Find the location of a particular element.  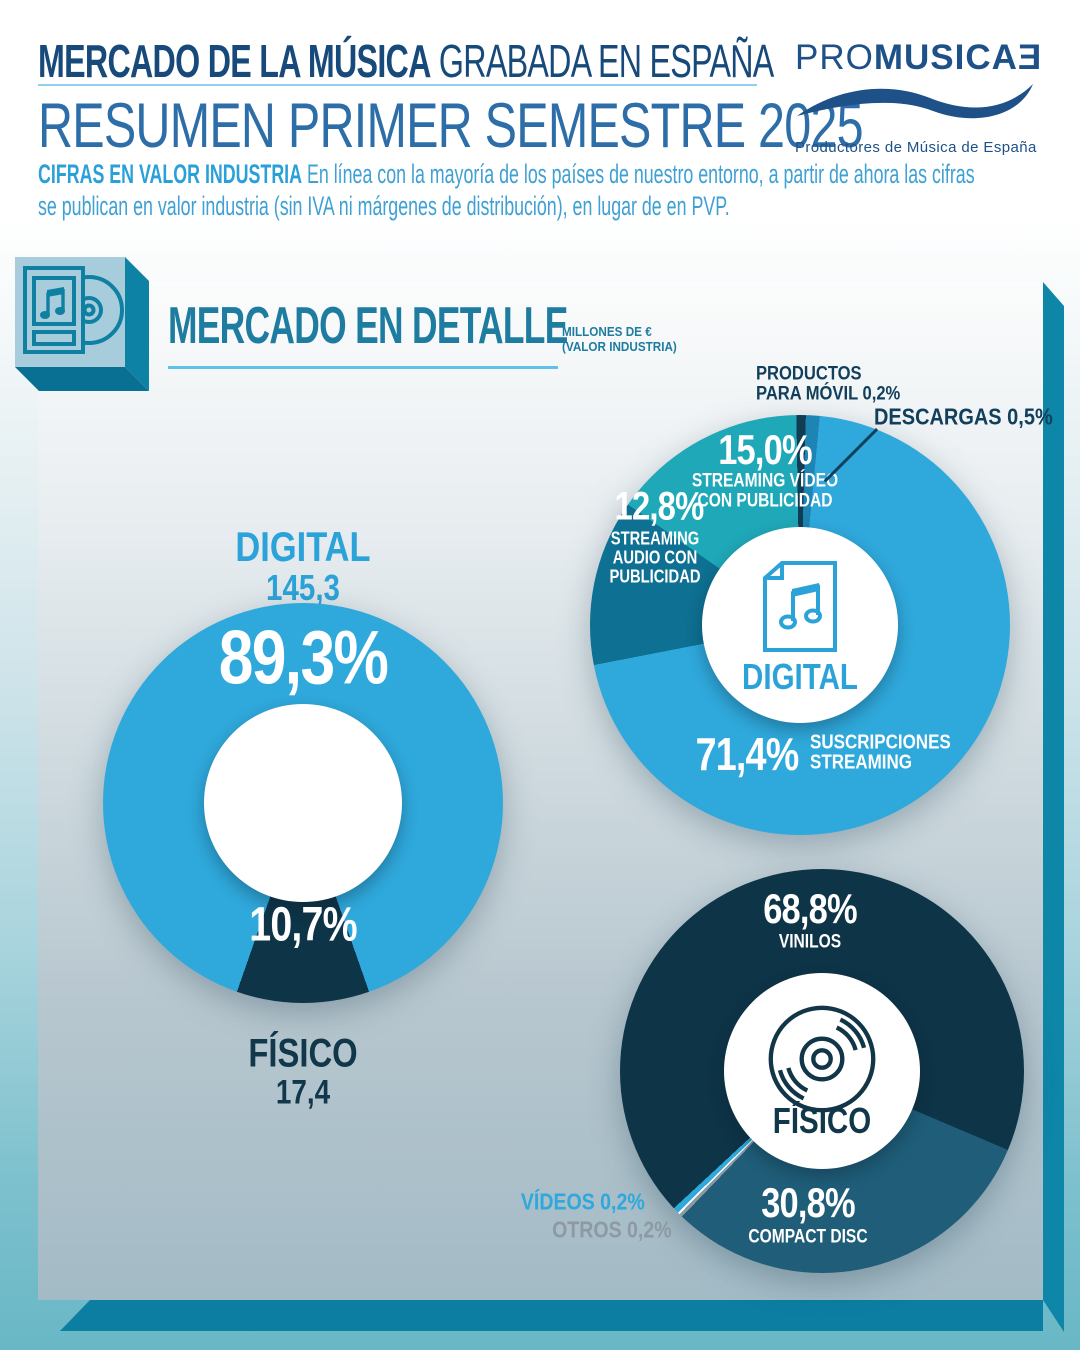

total-market-donut is located at coordinates (303, 803).